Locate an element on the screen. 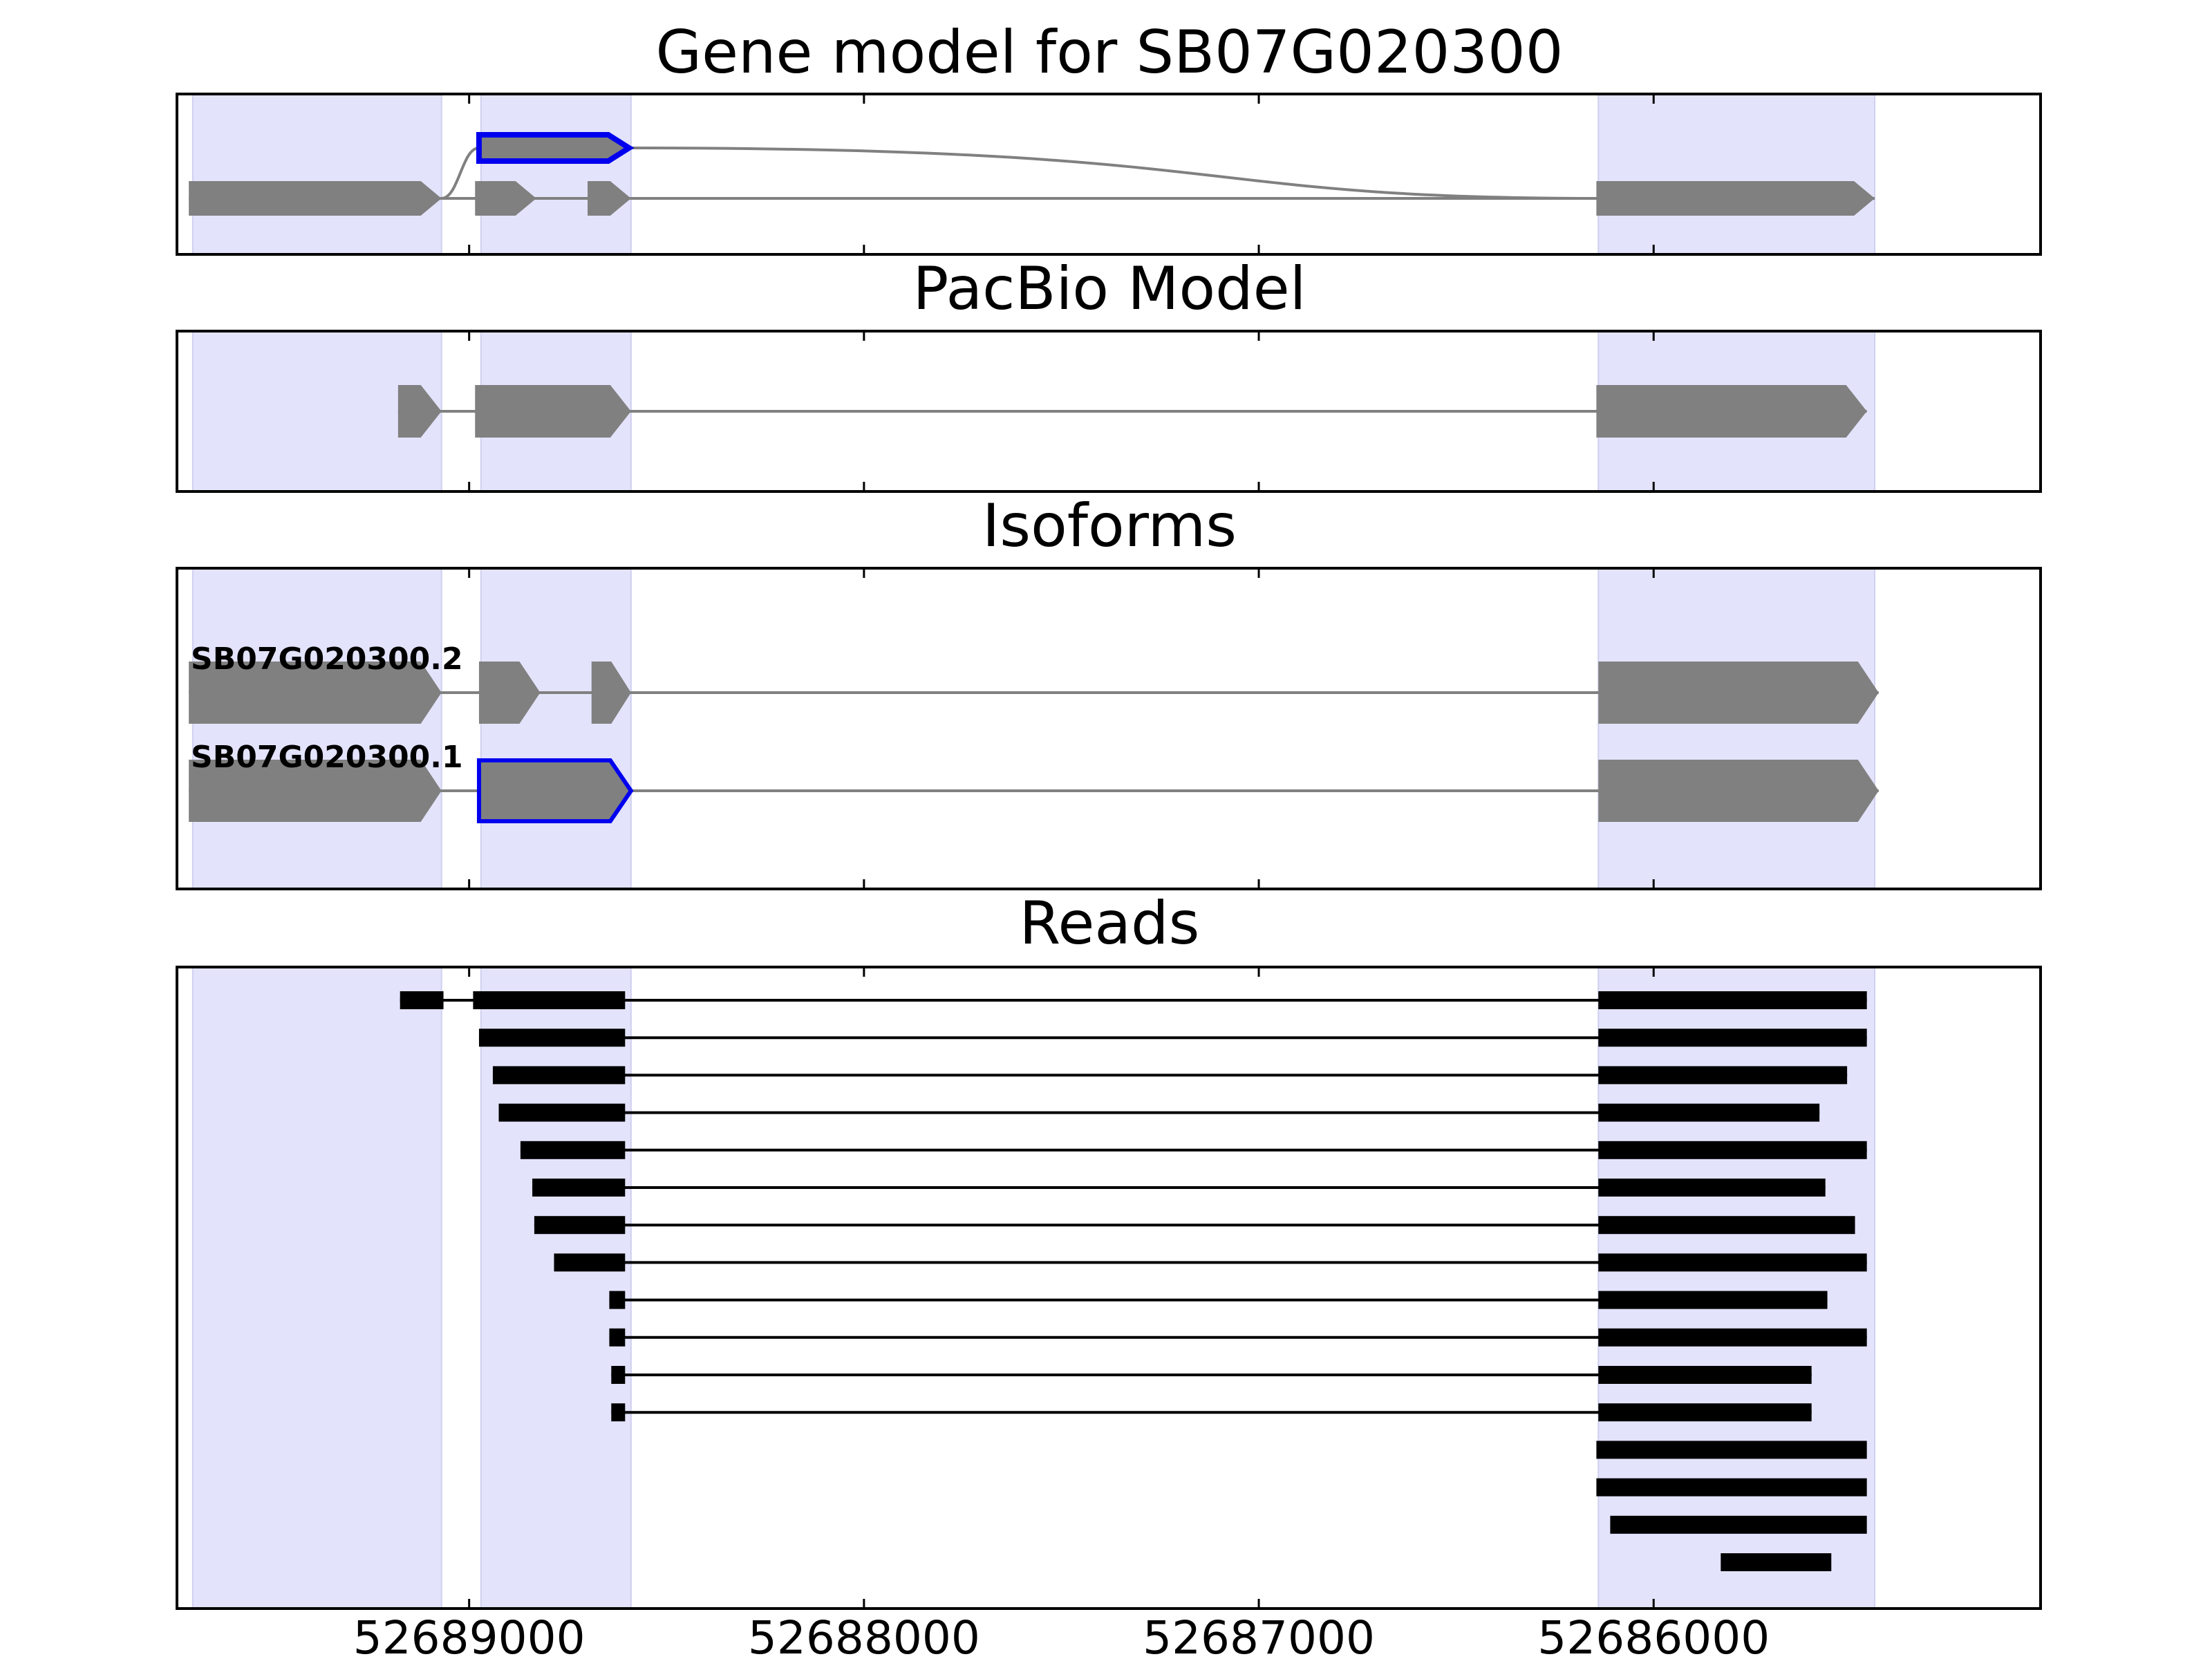 Image resolution: width=2212 pixels, height=1659 pixels. junction-curve-right is located at coordinates (1113, 174).